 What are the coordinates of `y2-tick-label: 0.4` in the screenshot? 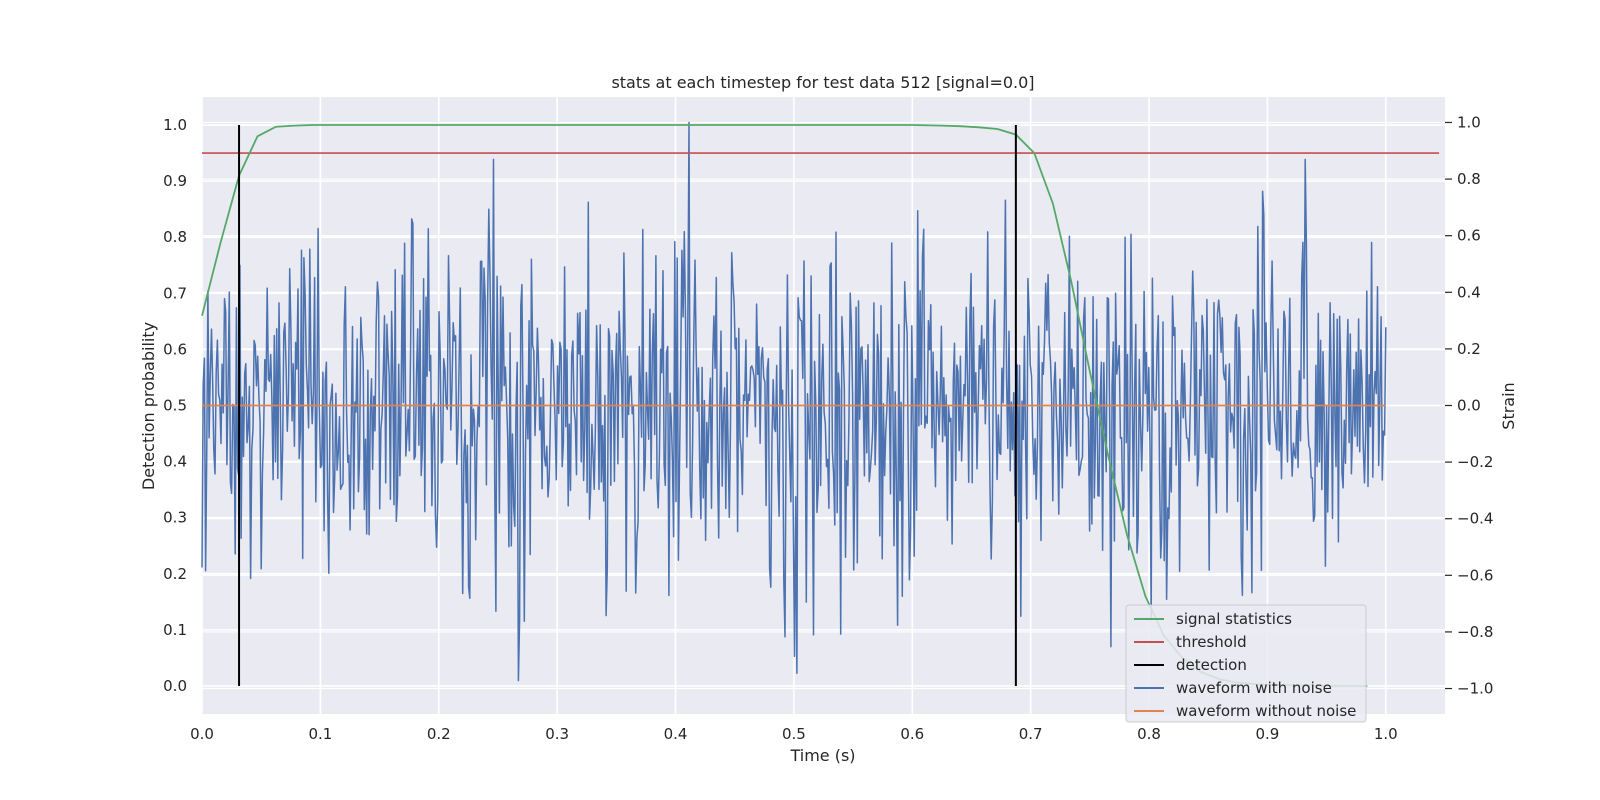 It's located at (1469, 292).